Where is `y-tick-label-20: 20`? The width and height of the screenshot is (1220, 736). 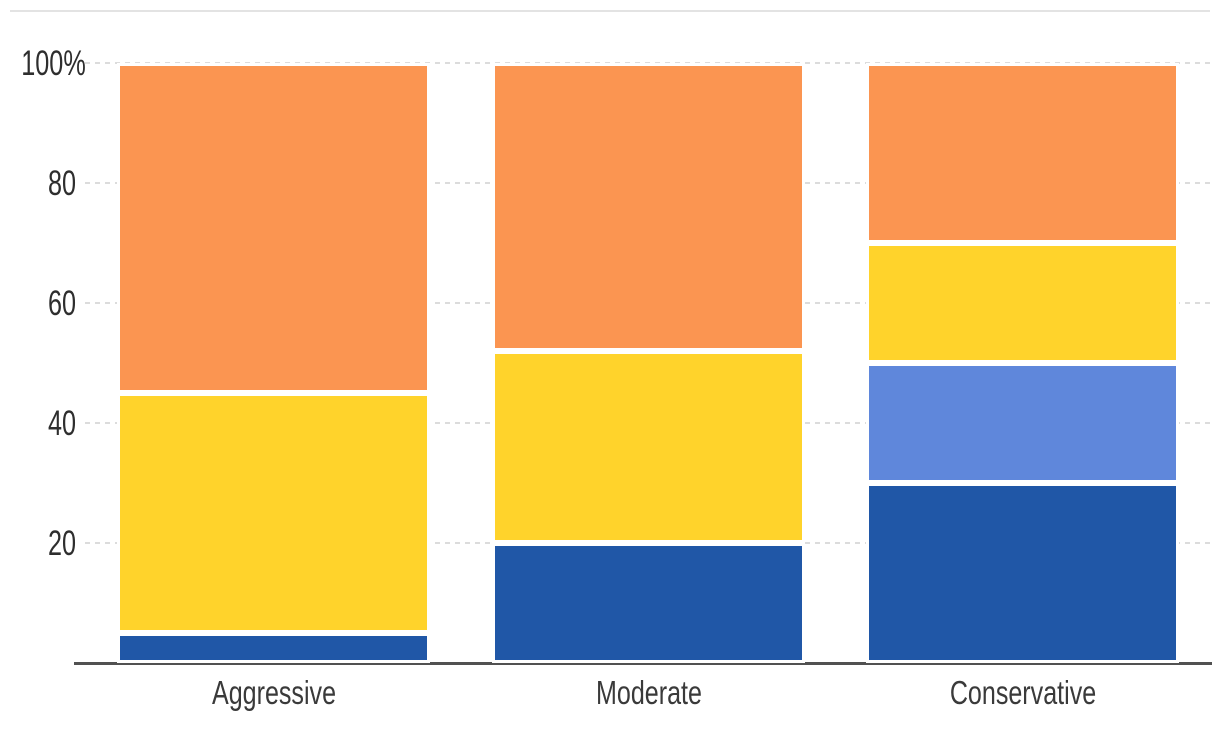
y-tick-label-20: 20 is located at coordinates (61, 543).